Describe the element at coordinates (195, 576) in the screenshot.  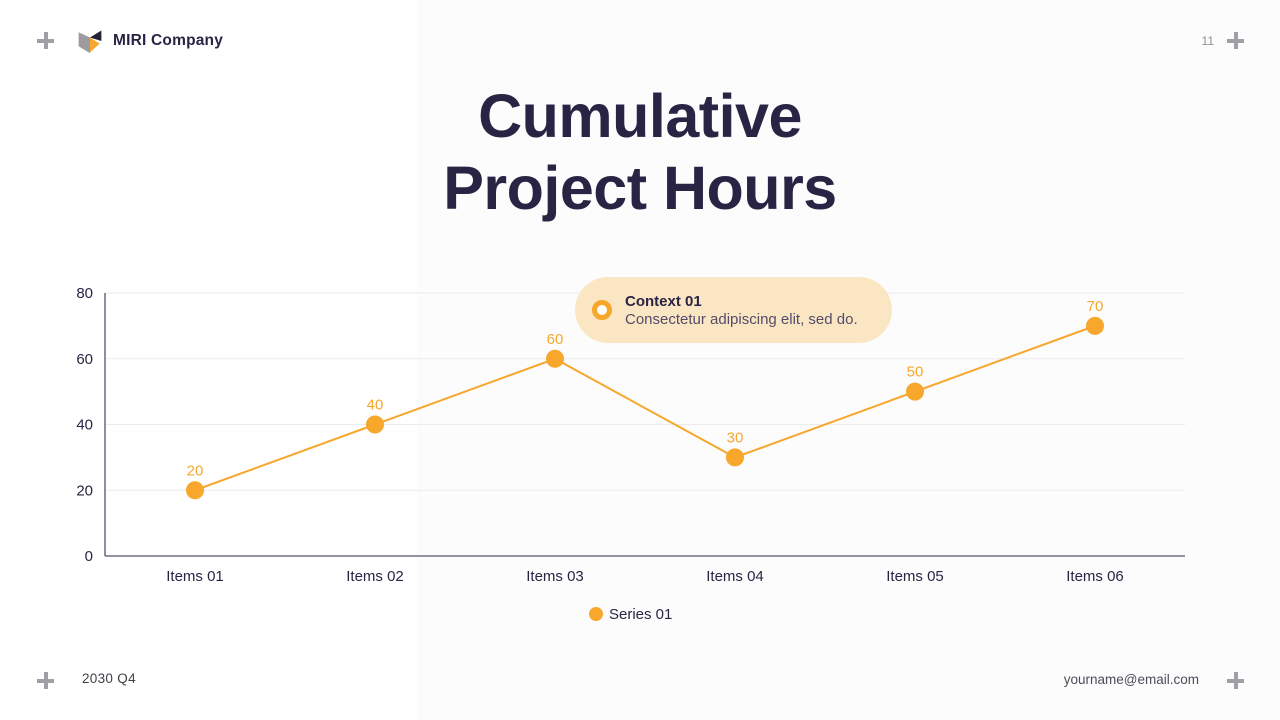
I see `x-axis-label: Items 01` at that location.